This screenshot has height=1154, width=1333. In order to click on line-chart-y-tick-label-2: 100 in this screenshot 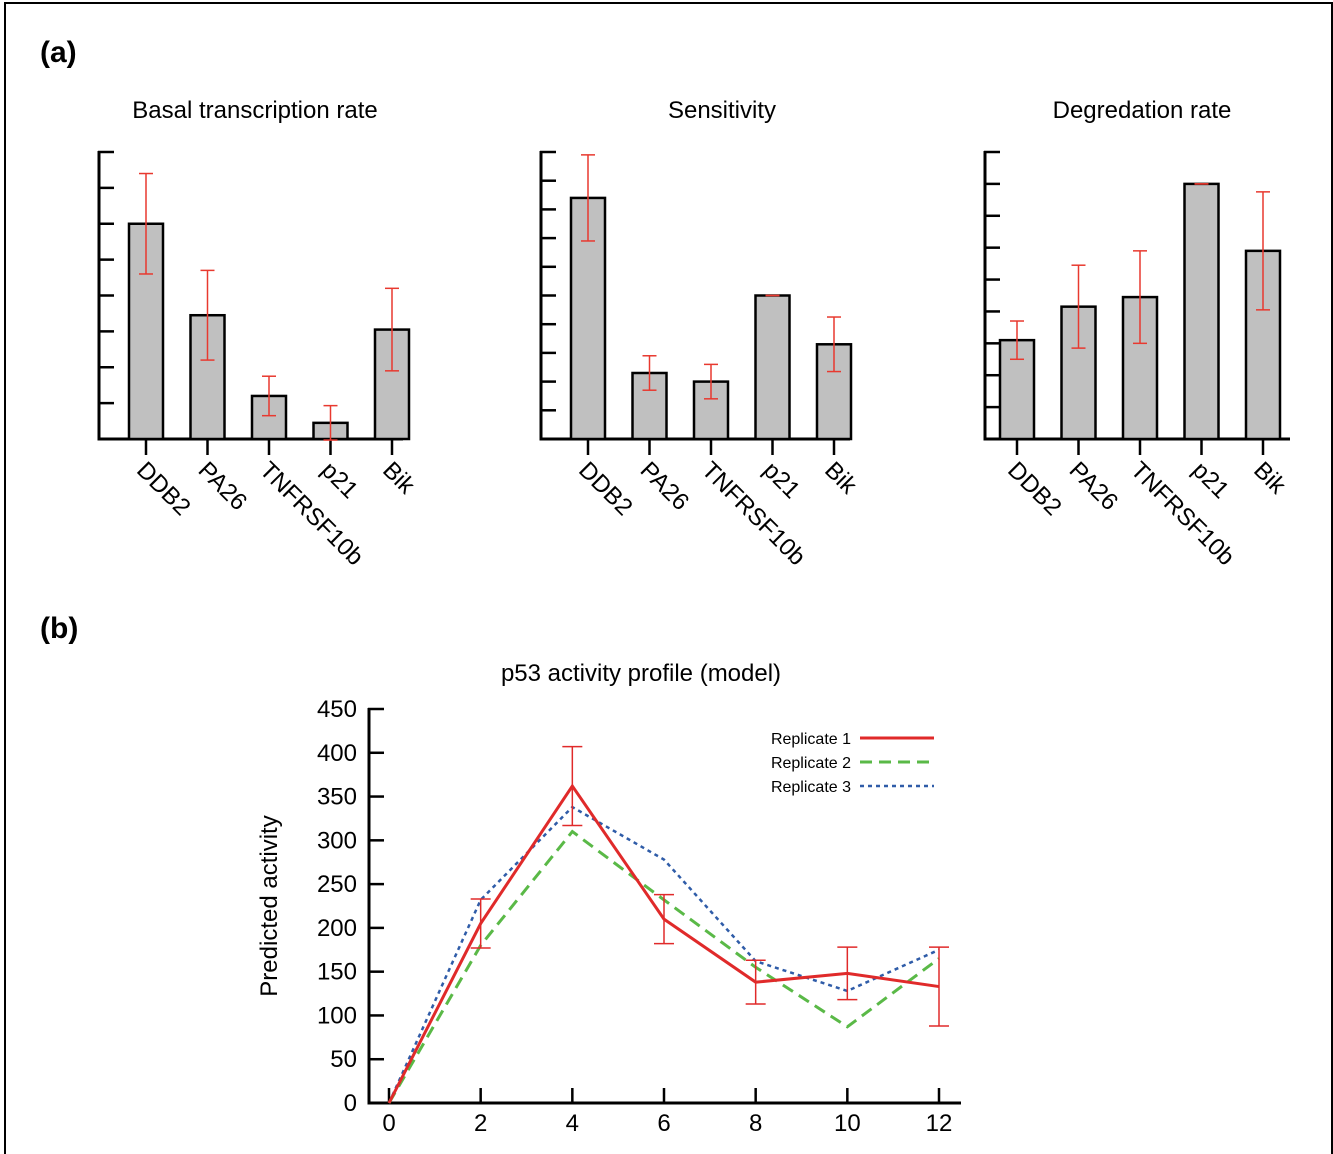, I will do `click(337, 1015)`.